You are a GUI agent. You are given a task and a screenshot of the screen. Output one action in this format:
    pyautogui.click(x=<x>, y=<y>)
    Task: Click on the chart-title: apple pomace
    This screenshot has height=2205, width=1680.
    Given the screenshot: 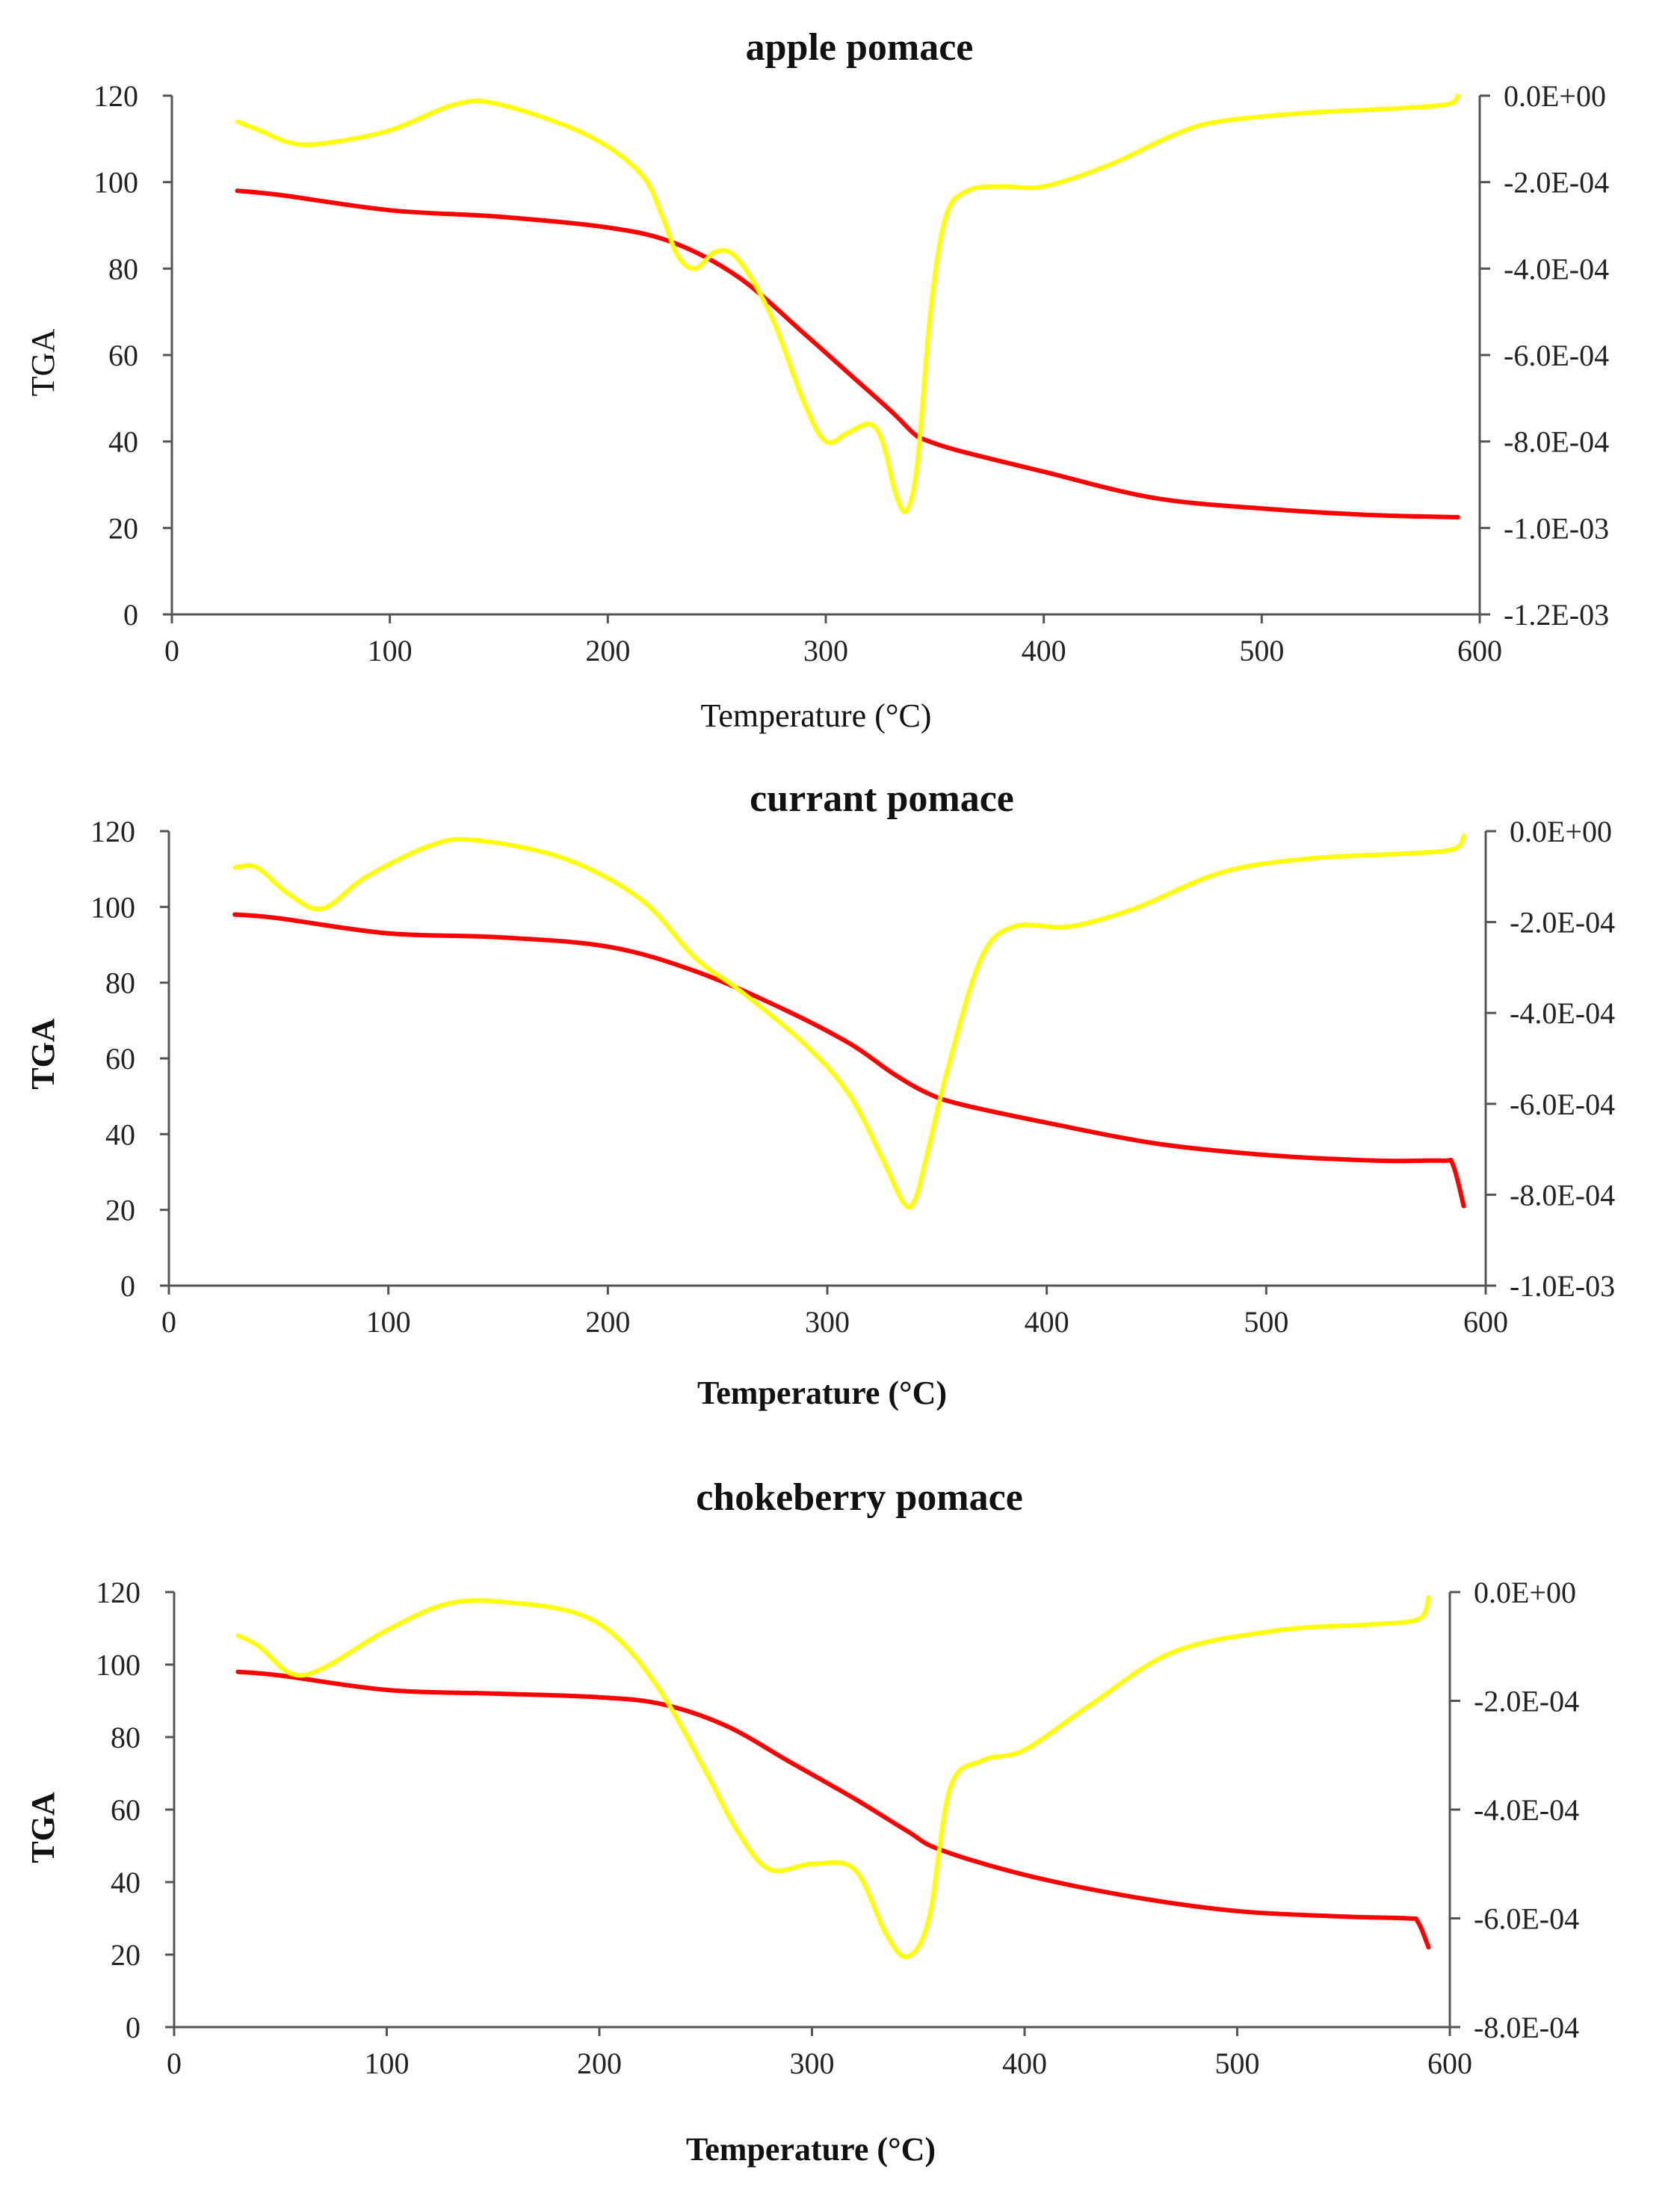 What is the action you would take?
    pyautogui.click(x=860, y=47)
    